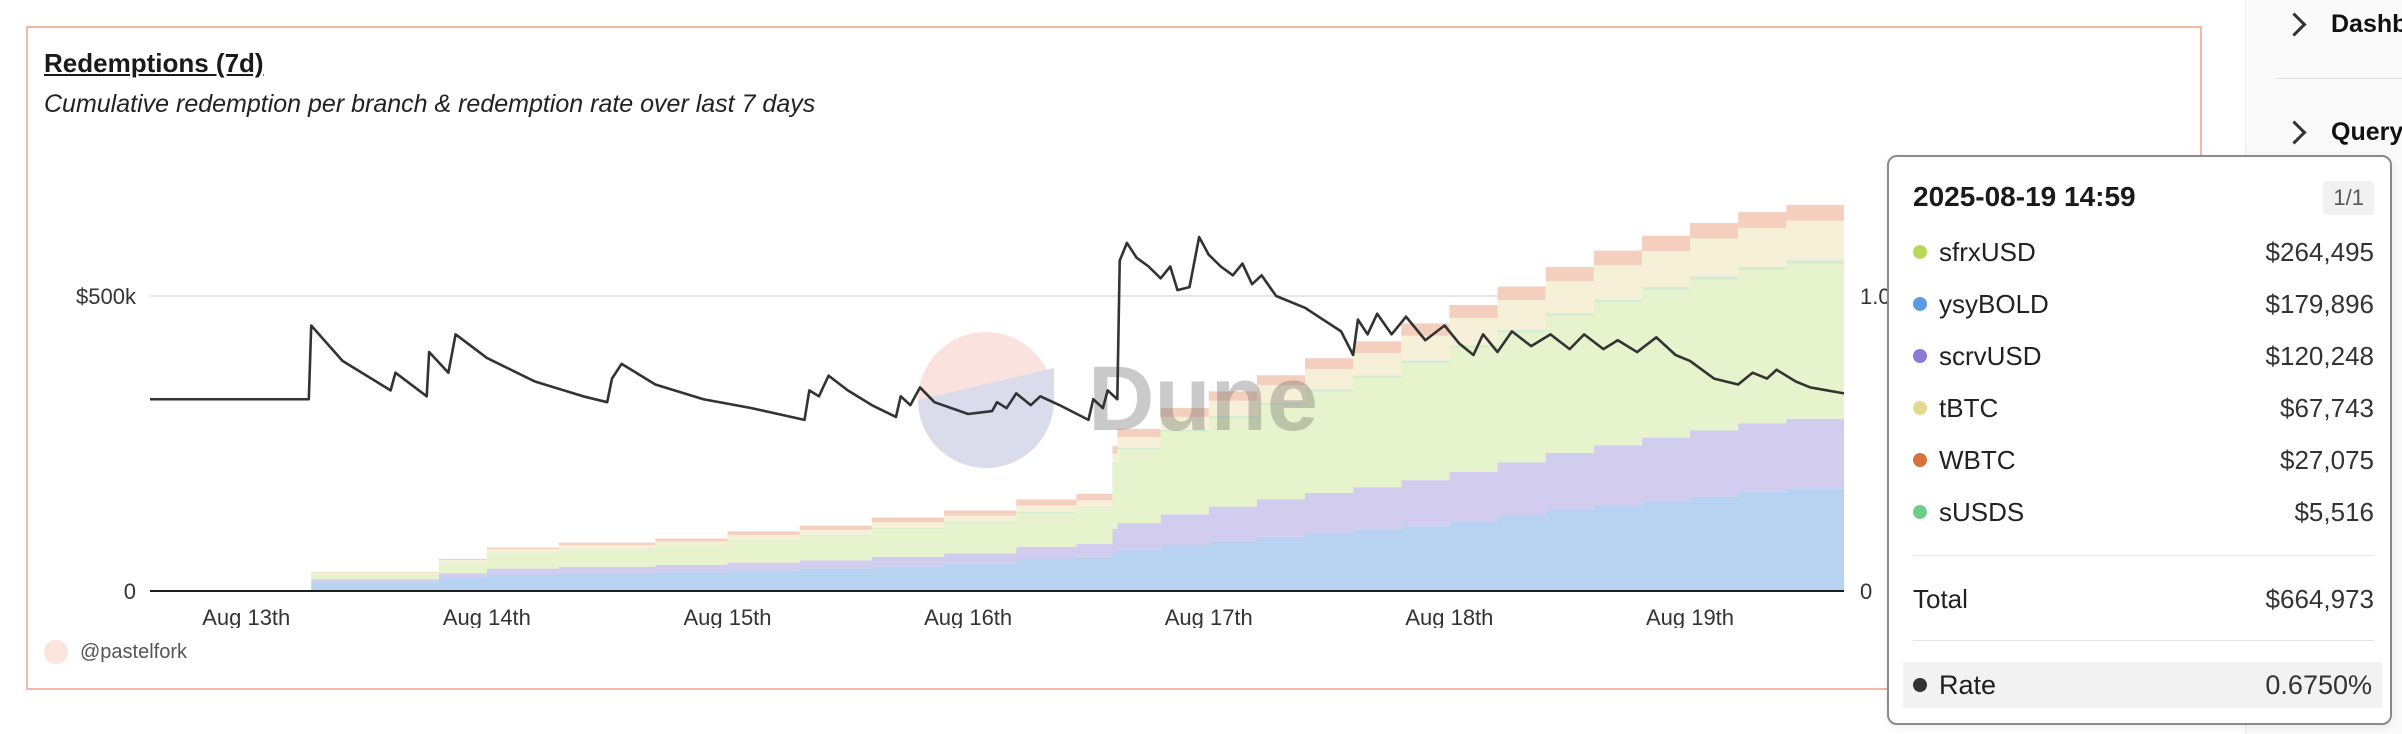 The image size is (2402, 734). I want to click on tooltip-row: sfrxUSD $264,495, so click(2143, 252).